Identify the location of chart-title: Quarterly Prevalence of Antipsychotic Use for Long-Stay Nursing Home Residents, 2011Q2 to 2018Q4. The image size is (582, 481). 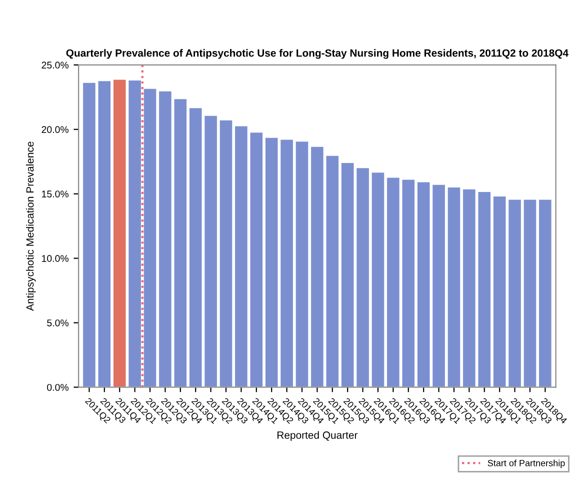
(317, 54).